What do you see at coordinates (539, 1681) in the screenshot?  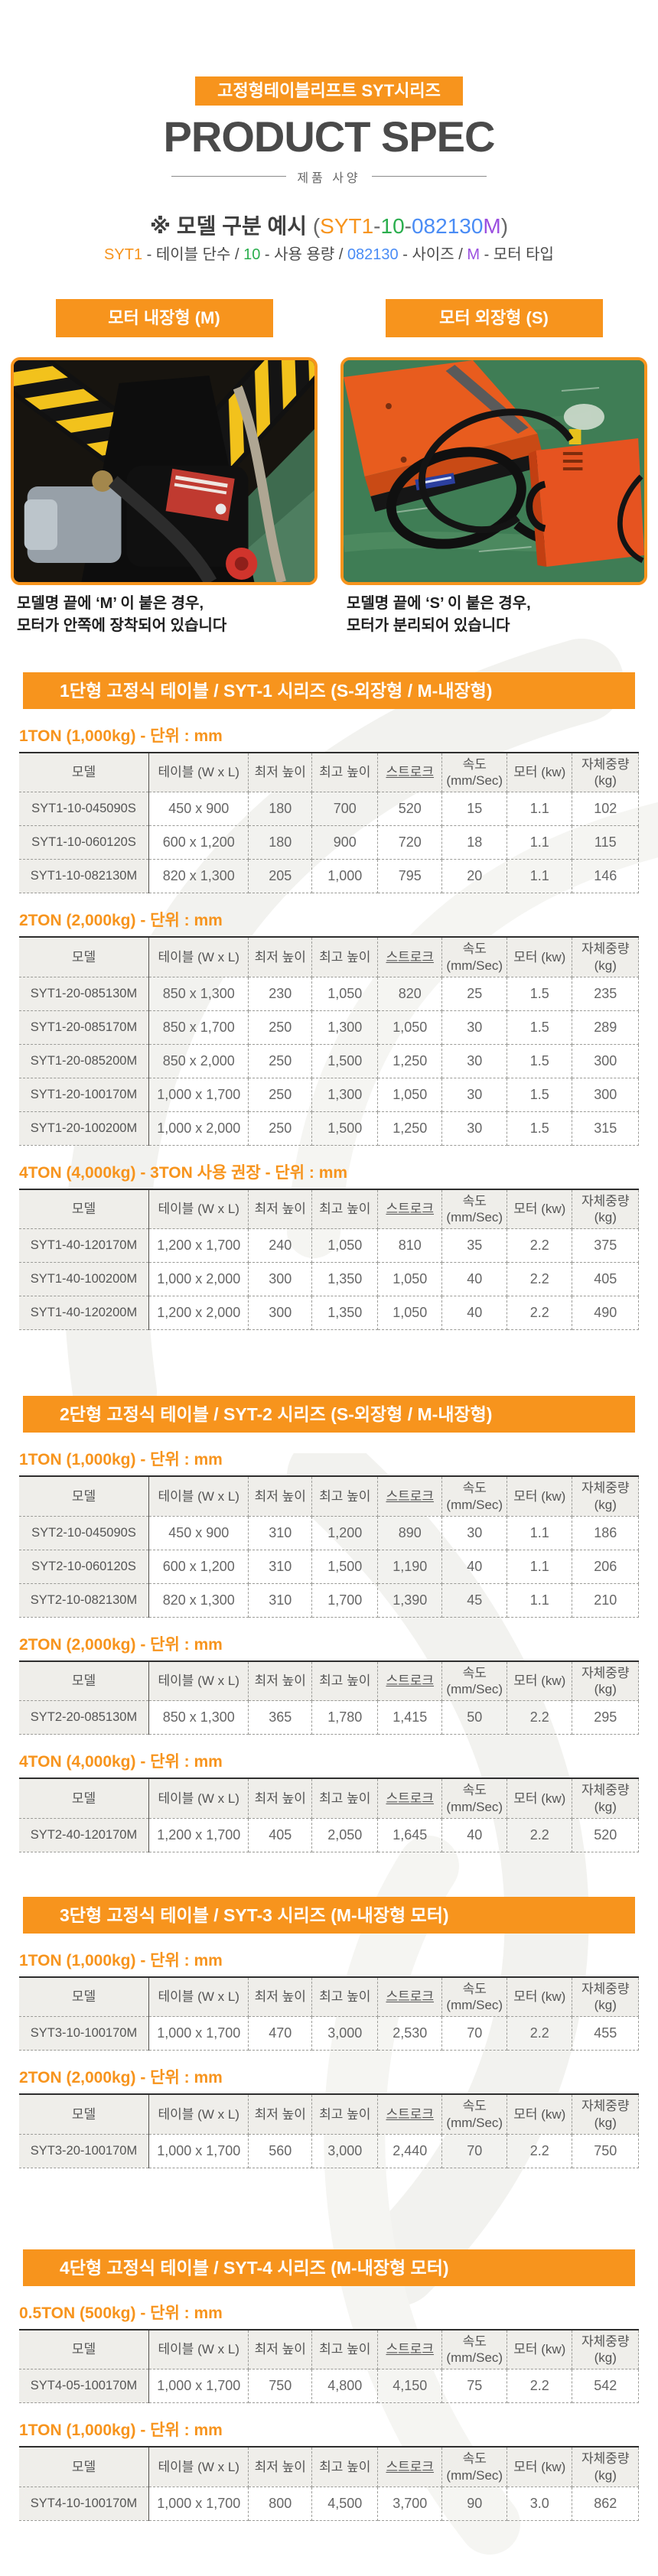 I see `column-header-text: 모터 (kw)` at bounding box center [539, 1681].